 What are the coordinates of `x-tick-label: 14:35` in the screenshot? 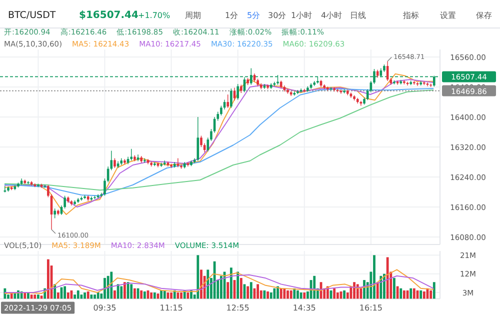 It's located at (304, 308).